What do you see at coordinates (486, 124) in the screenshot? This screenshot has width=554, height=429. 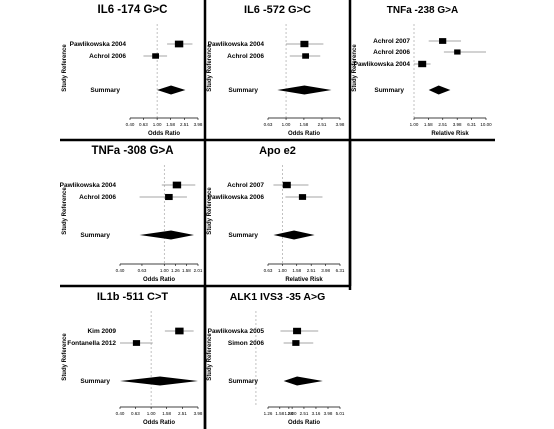 I see `x-tick-label: 10.00` at bounding box center [486, 124].